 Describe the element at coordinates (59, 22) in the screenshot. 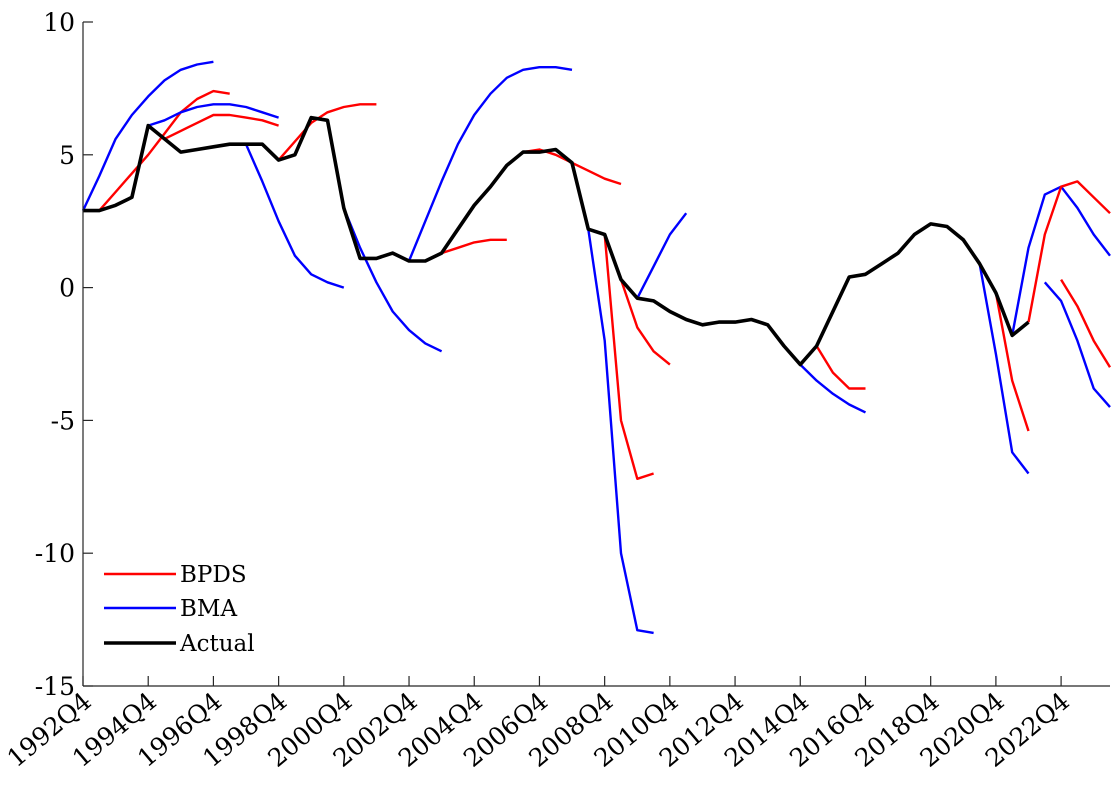

I see `y-tick-label: 10` at that location.